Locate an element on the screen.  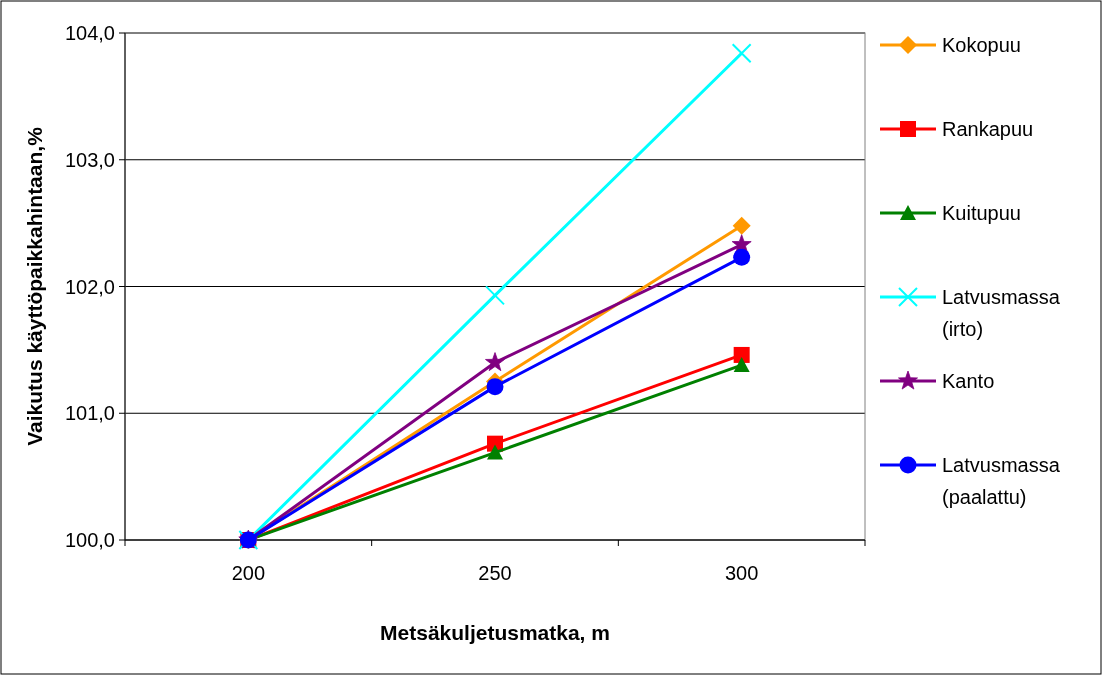
x-tick-label: 300 is located at coordinates (741, 573).